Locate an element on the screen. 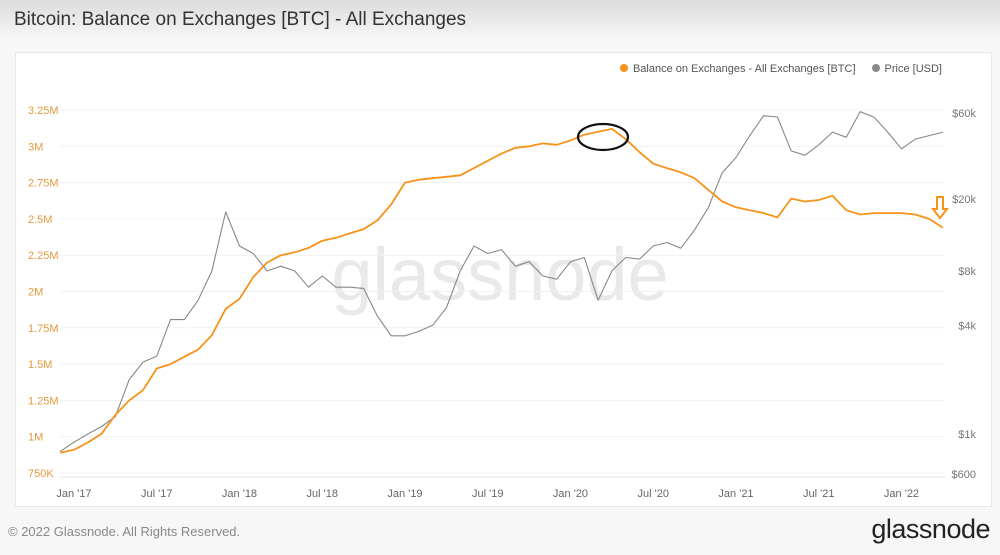 This screenshot has width=1000, height=555. y-right-tick-label: $60k is located at coordinates (964, 114).